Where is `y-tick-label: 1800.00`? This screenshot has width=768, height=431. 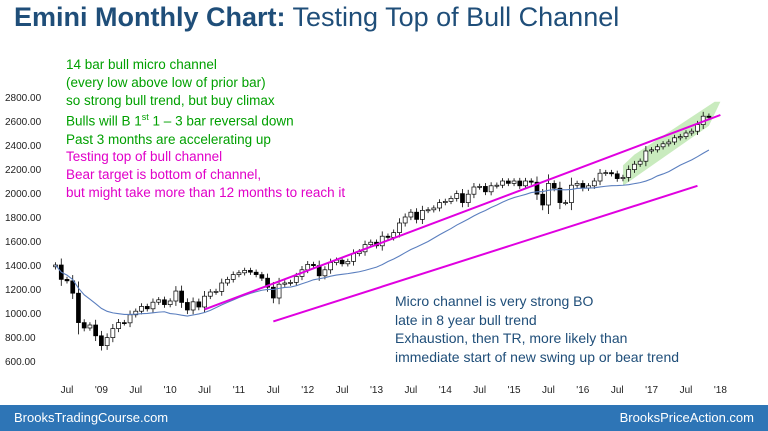 y-tick-label: 1800.00 is located at coordinates (23, 218).